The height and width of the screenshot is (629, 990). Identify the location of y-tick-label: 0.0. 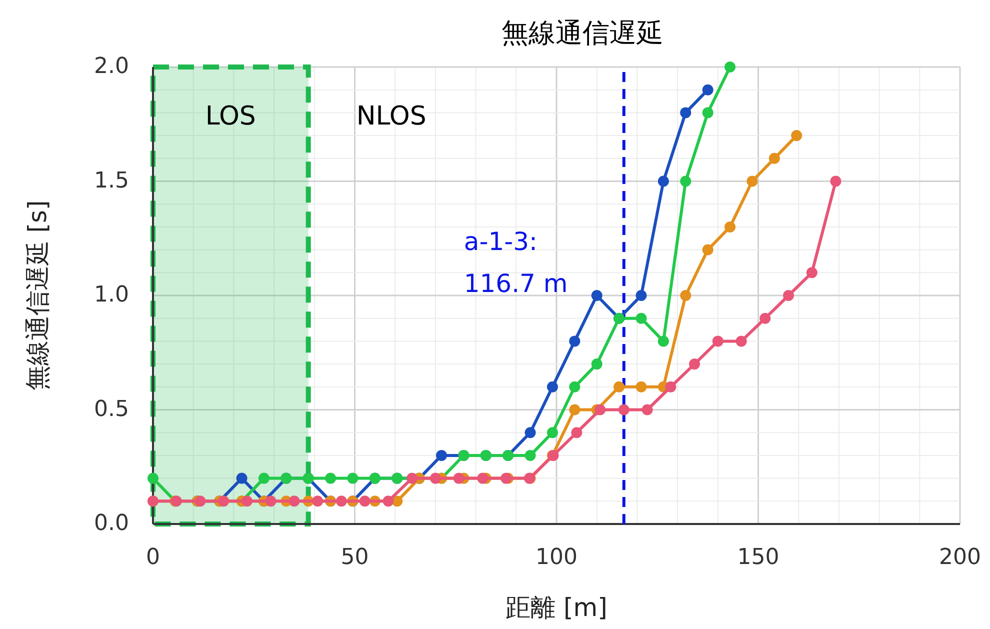
(111, 523).